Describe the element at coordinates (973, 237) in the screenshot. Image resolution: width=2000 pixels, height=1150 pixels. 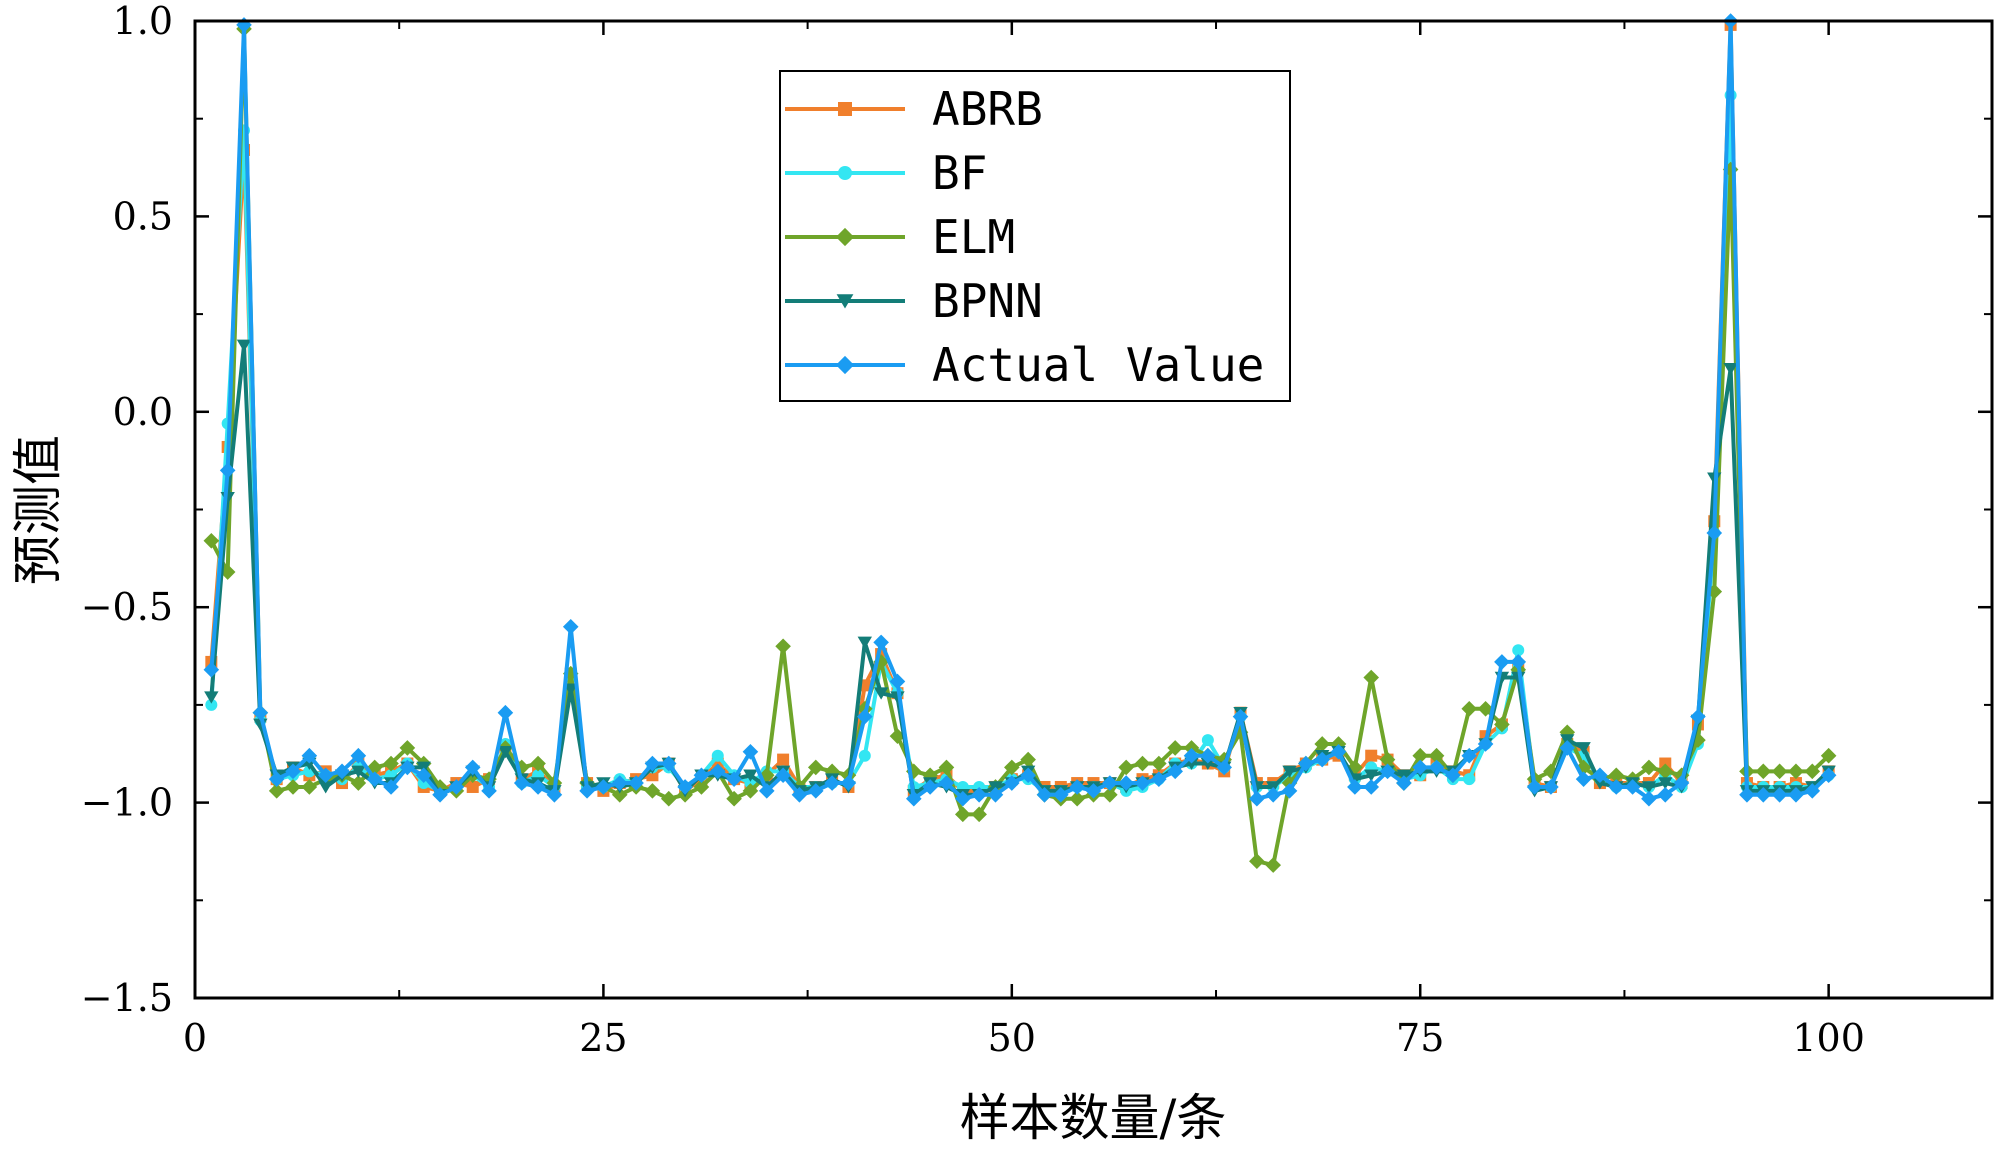
I see `legend-label: ELM` at that location.